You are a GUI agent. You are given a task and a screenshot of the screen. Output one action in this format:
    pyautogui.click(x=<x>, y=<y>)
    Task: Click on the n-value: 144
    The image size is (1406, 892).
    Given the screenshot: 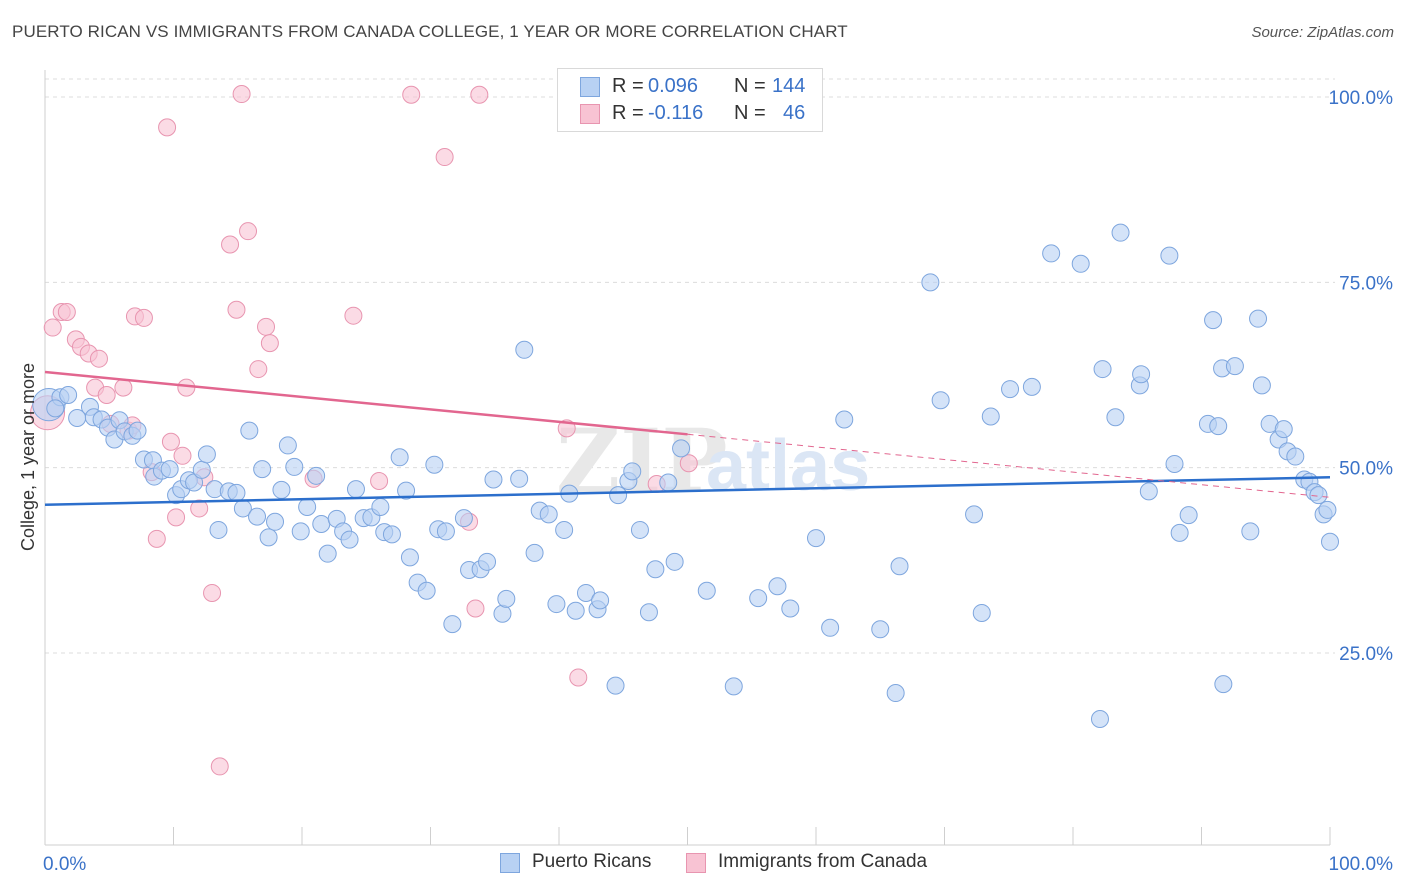 What is the action you would take?
    pyautogui.click(x=789, y=86)
    